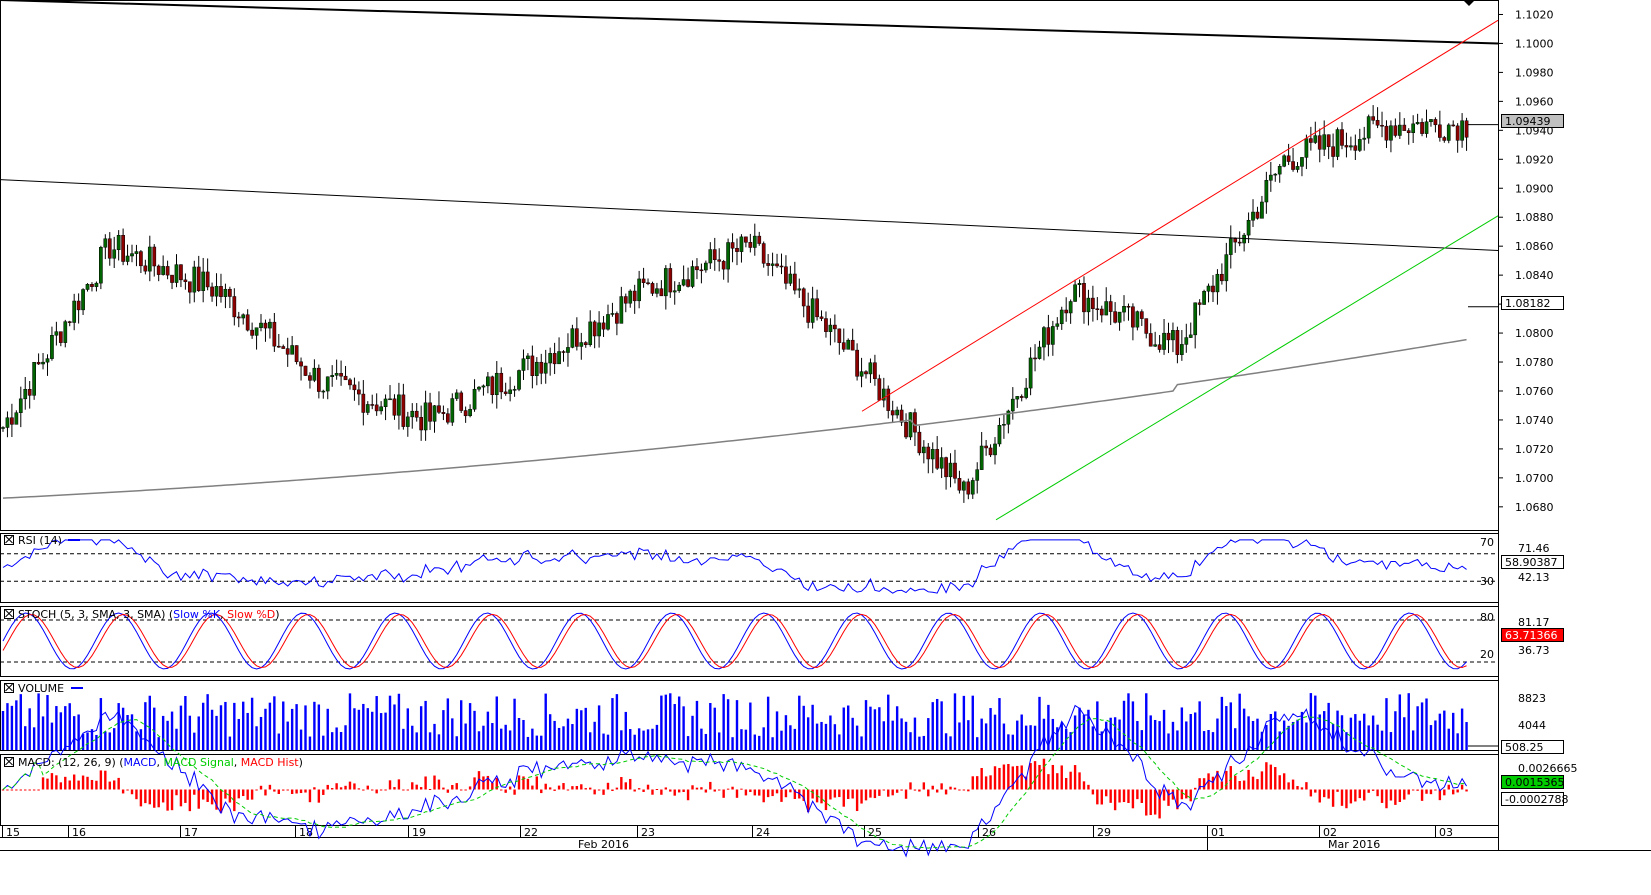 Image resolution: width=1651 pixels, height=895 pixels. Describe the element at coordinates (269, 762) in the screenshot. I see `macd-hist-label: MACD Hist` at that location.